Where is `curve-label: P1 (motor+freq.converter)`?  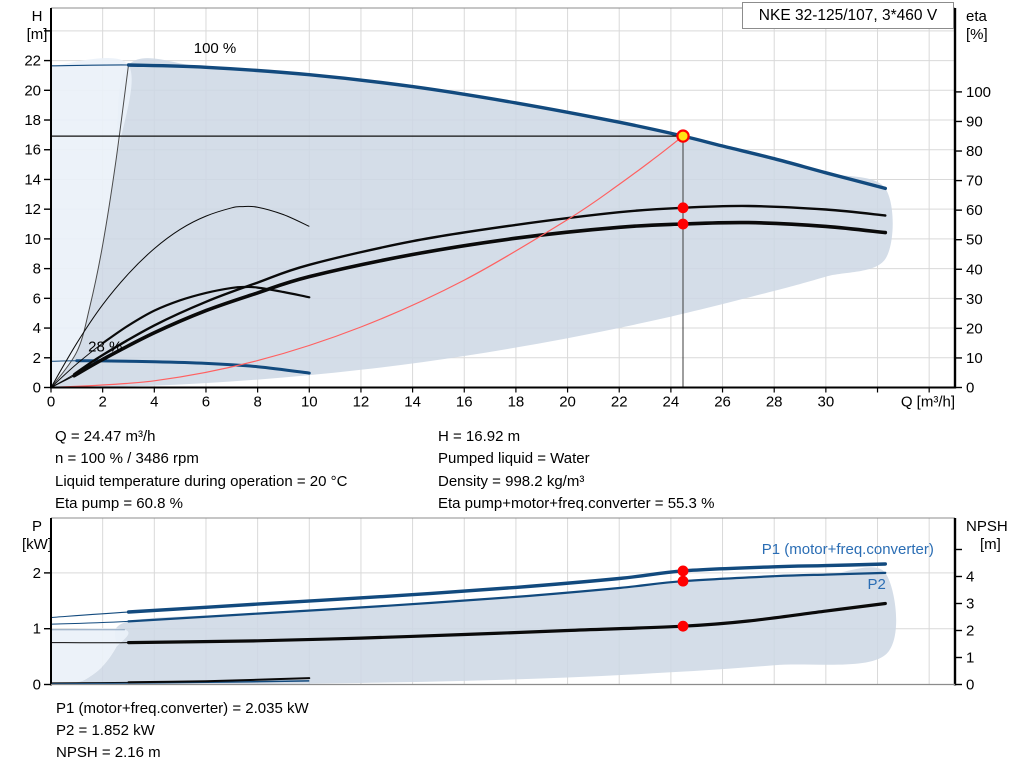 curve-label: P1 (motor+freq.converter) is located at coordinates (848, 549).